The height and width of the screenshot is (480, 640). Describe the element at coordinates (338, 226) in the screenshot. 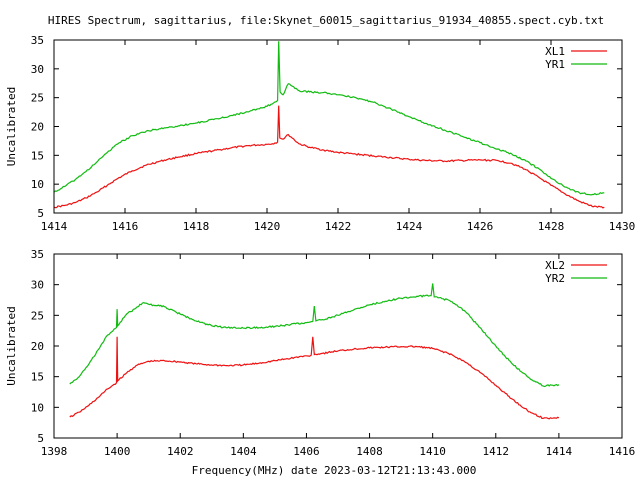

I see `x-tick-label: 1422` at that location.